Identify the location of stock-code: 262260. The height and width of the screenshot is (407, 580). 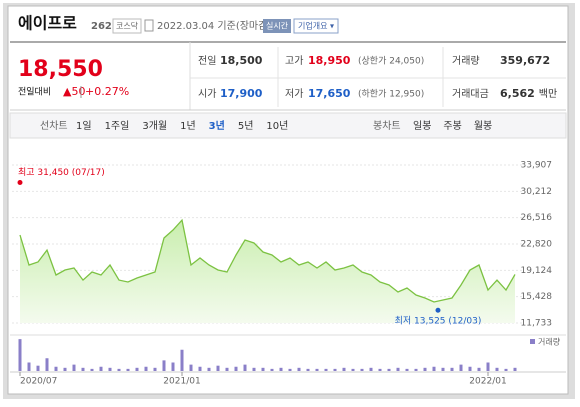
(112, 26).